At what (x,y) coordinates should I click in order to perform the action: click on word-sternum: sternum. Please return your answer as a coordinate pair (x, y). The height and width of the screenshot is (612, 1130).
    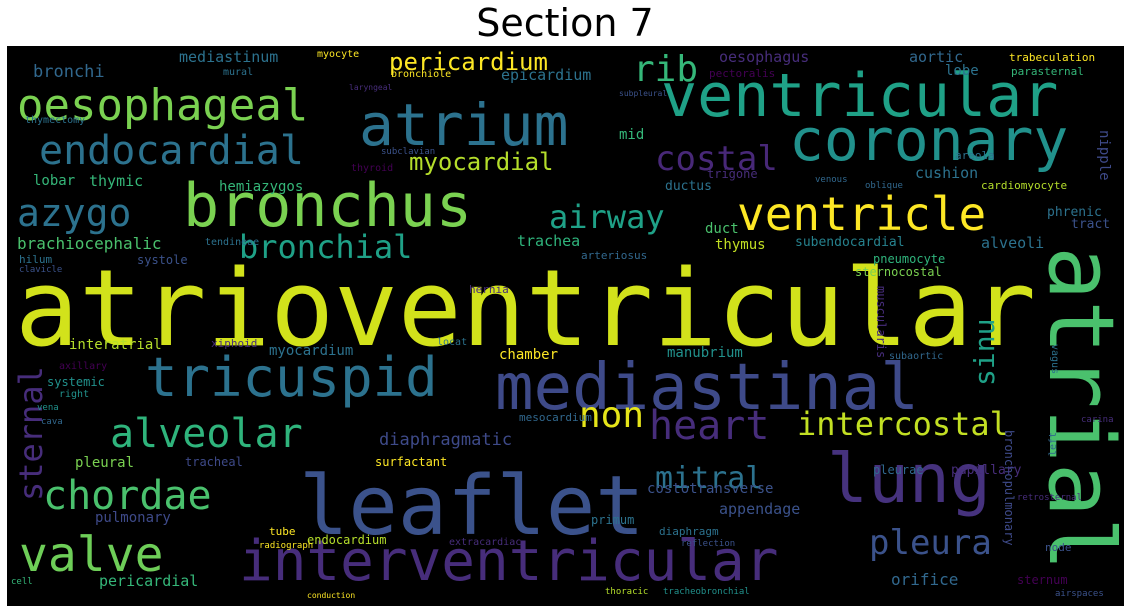
    Looking at the image, I should click on (1042, 580).